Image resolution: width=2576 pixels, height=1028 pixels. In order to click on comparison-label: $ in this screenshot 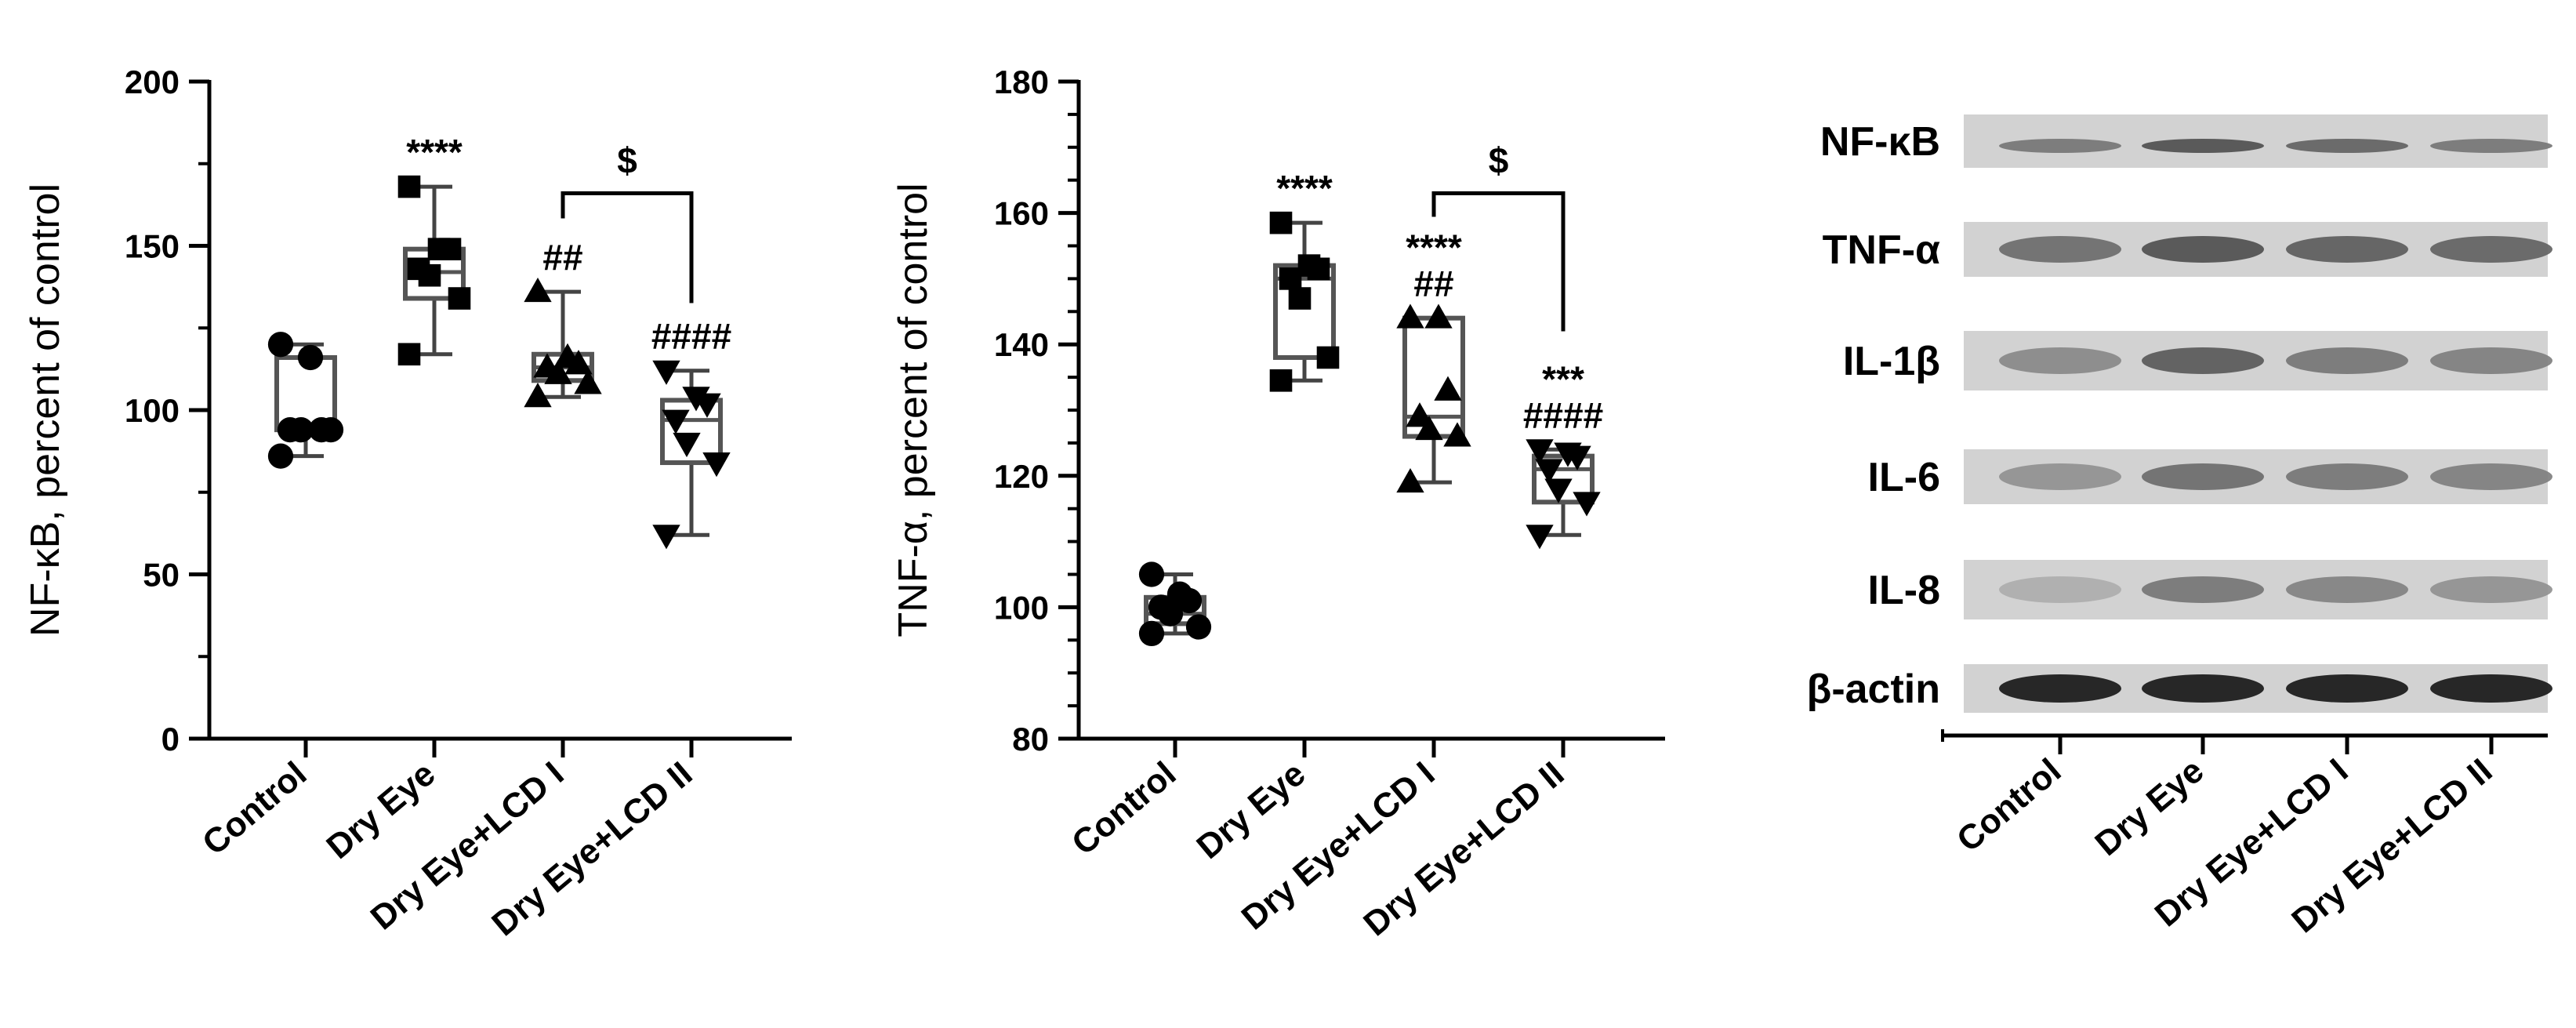, I will do `click(1499, 160)`.